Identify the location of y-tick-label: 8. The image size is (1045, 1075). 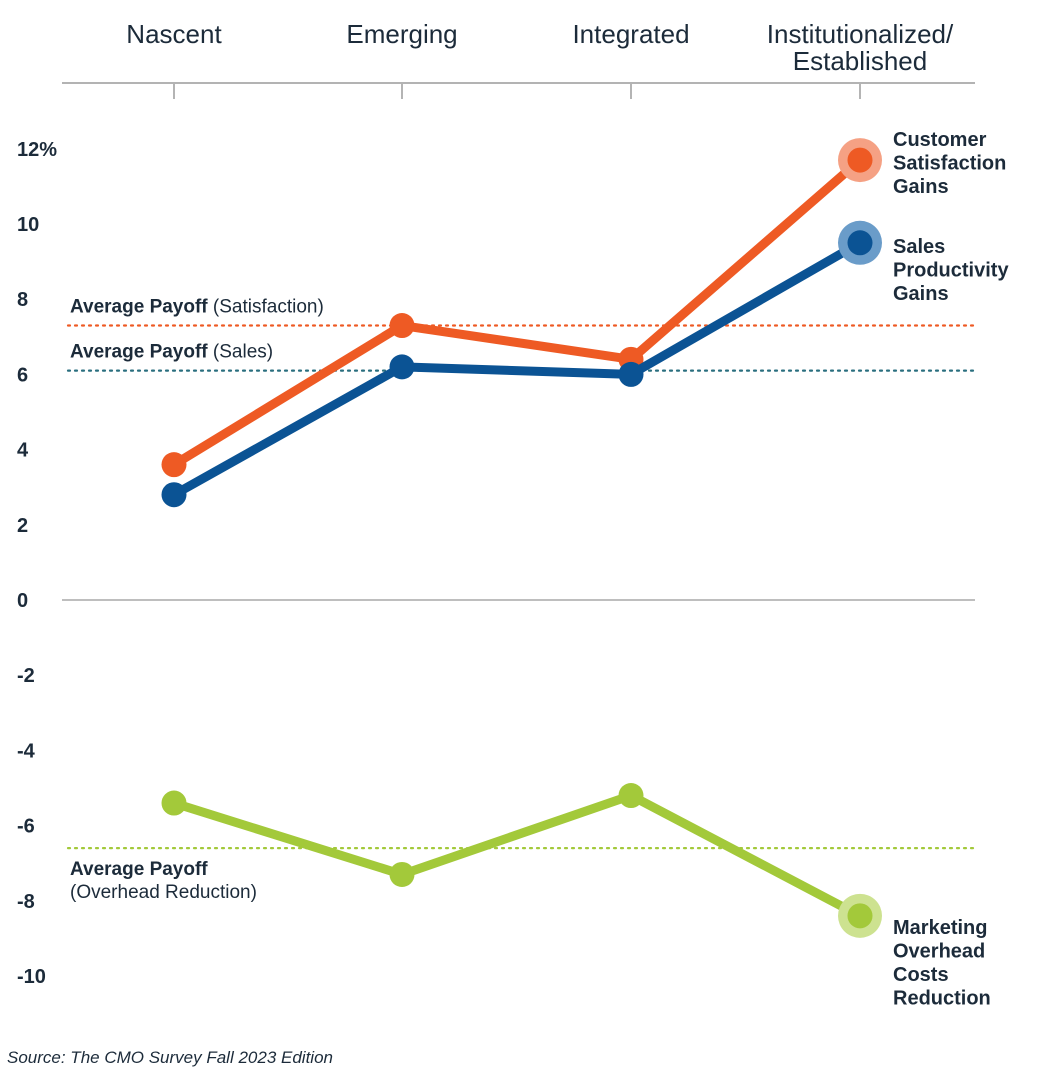
(22, 300).